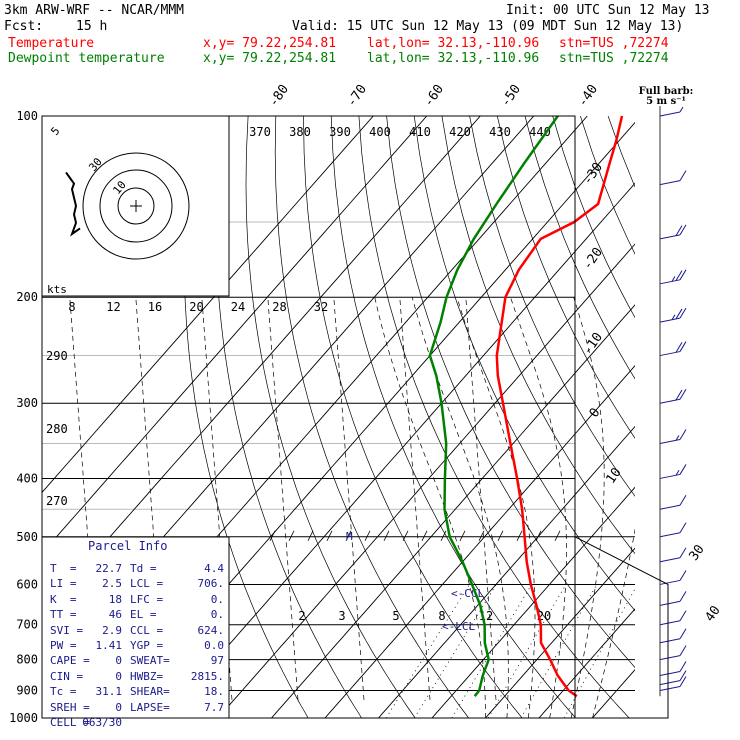  Describe the element at coordinates (70, 722) in the screenshot. I see `parcel-info-cell: CELL =` at that location.